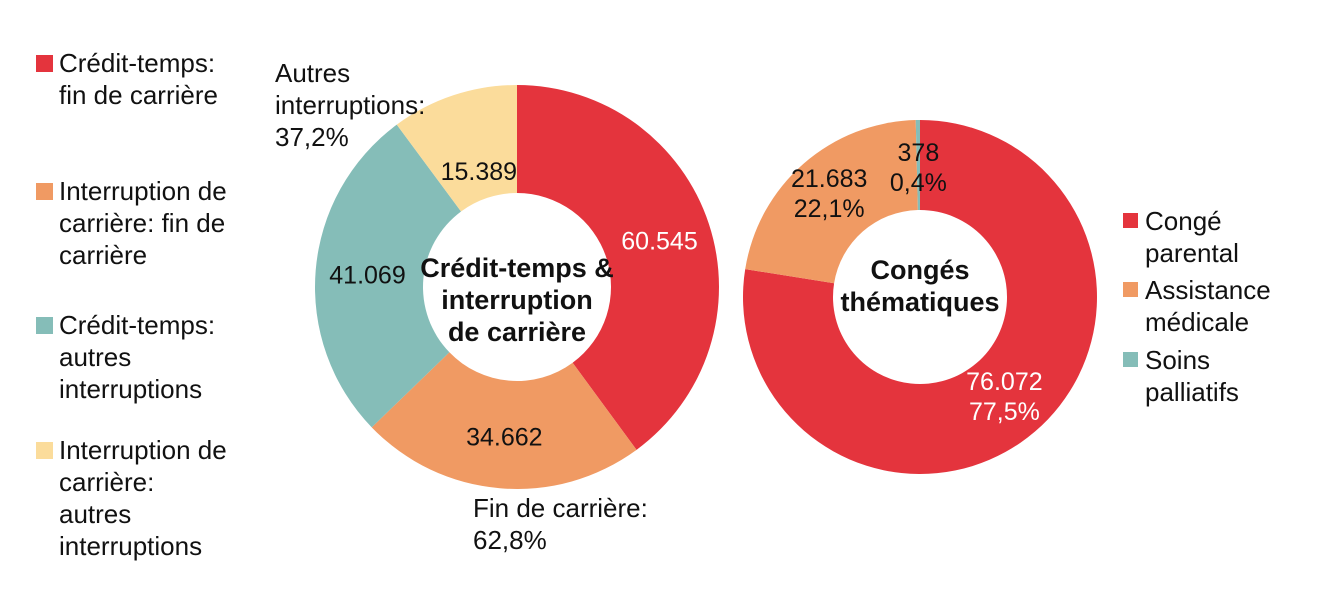 The width and height of the screenshot is (1322, 607). I want to click on legend-item-assistance-medicale: Assistance médicale, so click(1197, 306).